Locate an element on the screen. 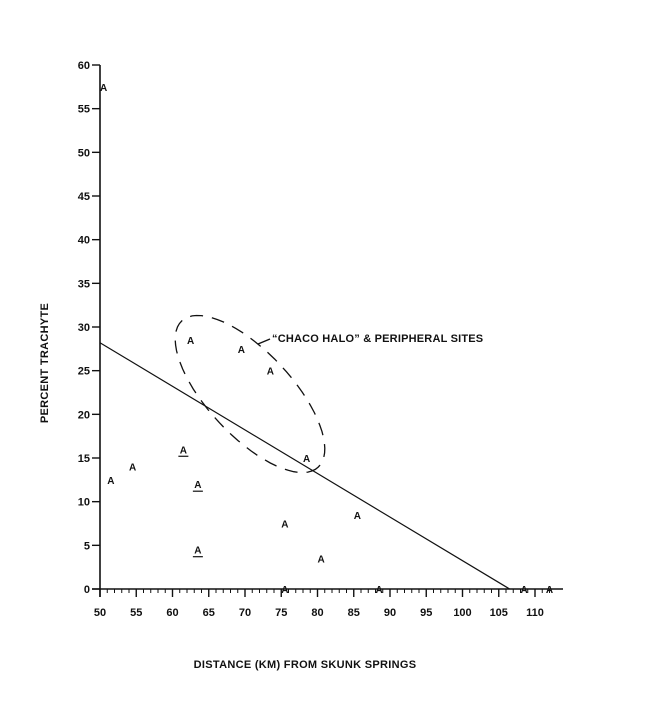  x-axis-title: DISTANCE (KM) FROM SKUNK SPRINGS is located at coordinates (305, 665).